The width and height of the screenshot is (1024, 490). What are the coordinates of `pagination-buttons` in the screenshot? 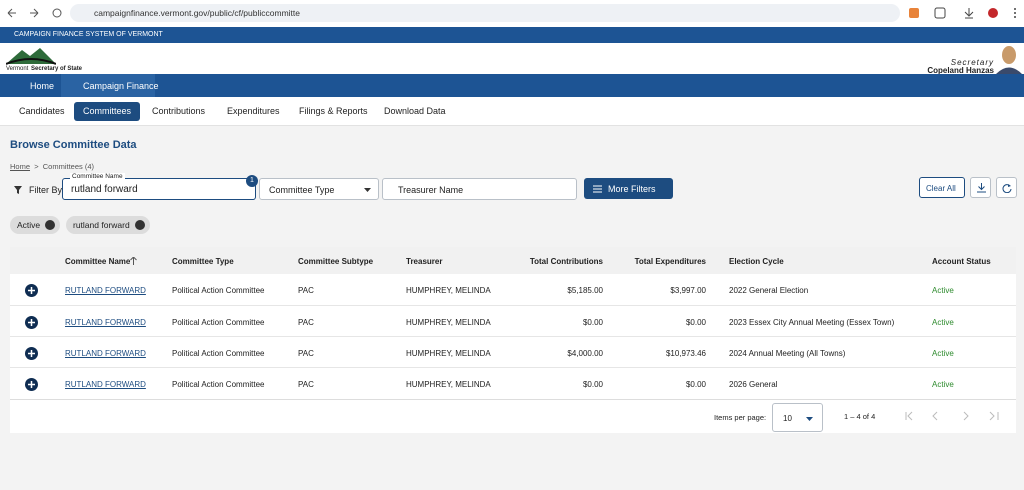 It's located at (954, 416).